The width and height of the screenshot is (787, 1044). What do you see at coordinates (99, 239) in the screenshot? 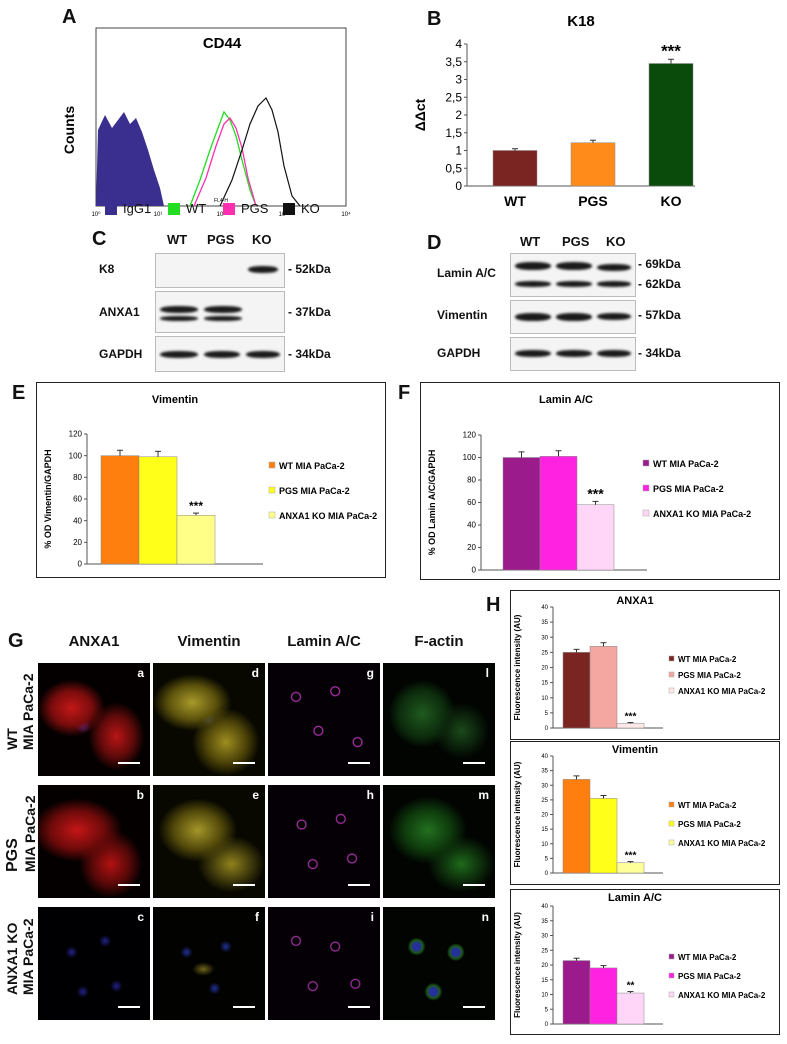
I see `panel-letter-c: C` at bounding box center [99, 239].